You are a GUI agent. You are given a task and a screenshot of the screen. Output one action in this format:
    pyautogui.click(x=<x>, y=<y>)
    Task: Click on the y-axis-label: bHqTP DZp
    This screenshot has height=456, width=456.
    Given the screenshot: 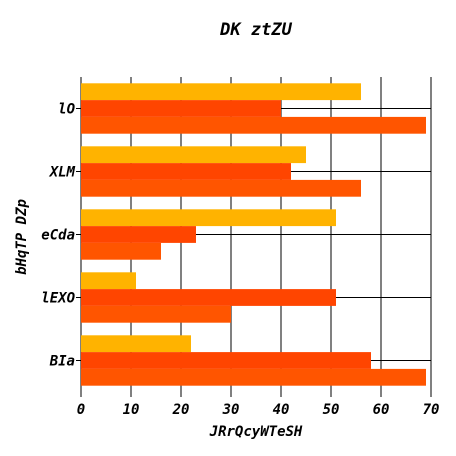 What is the action you would take?
    pyautogui.click(x=22, y=237)
    